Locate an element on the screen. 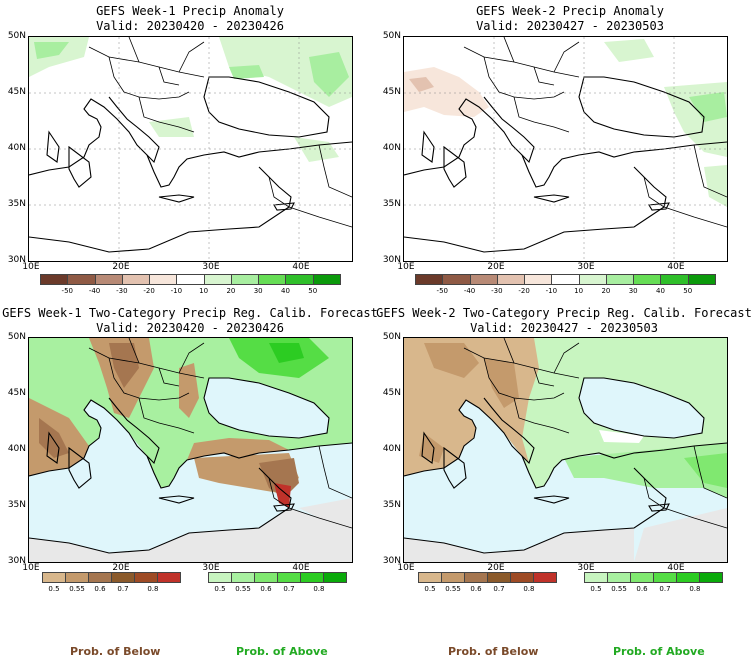 The width and height of the screenshot is (752, 662). panel2-title-line2: Valid: 20230427 - 20230503 is located at coordinates (570, 26).